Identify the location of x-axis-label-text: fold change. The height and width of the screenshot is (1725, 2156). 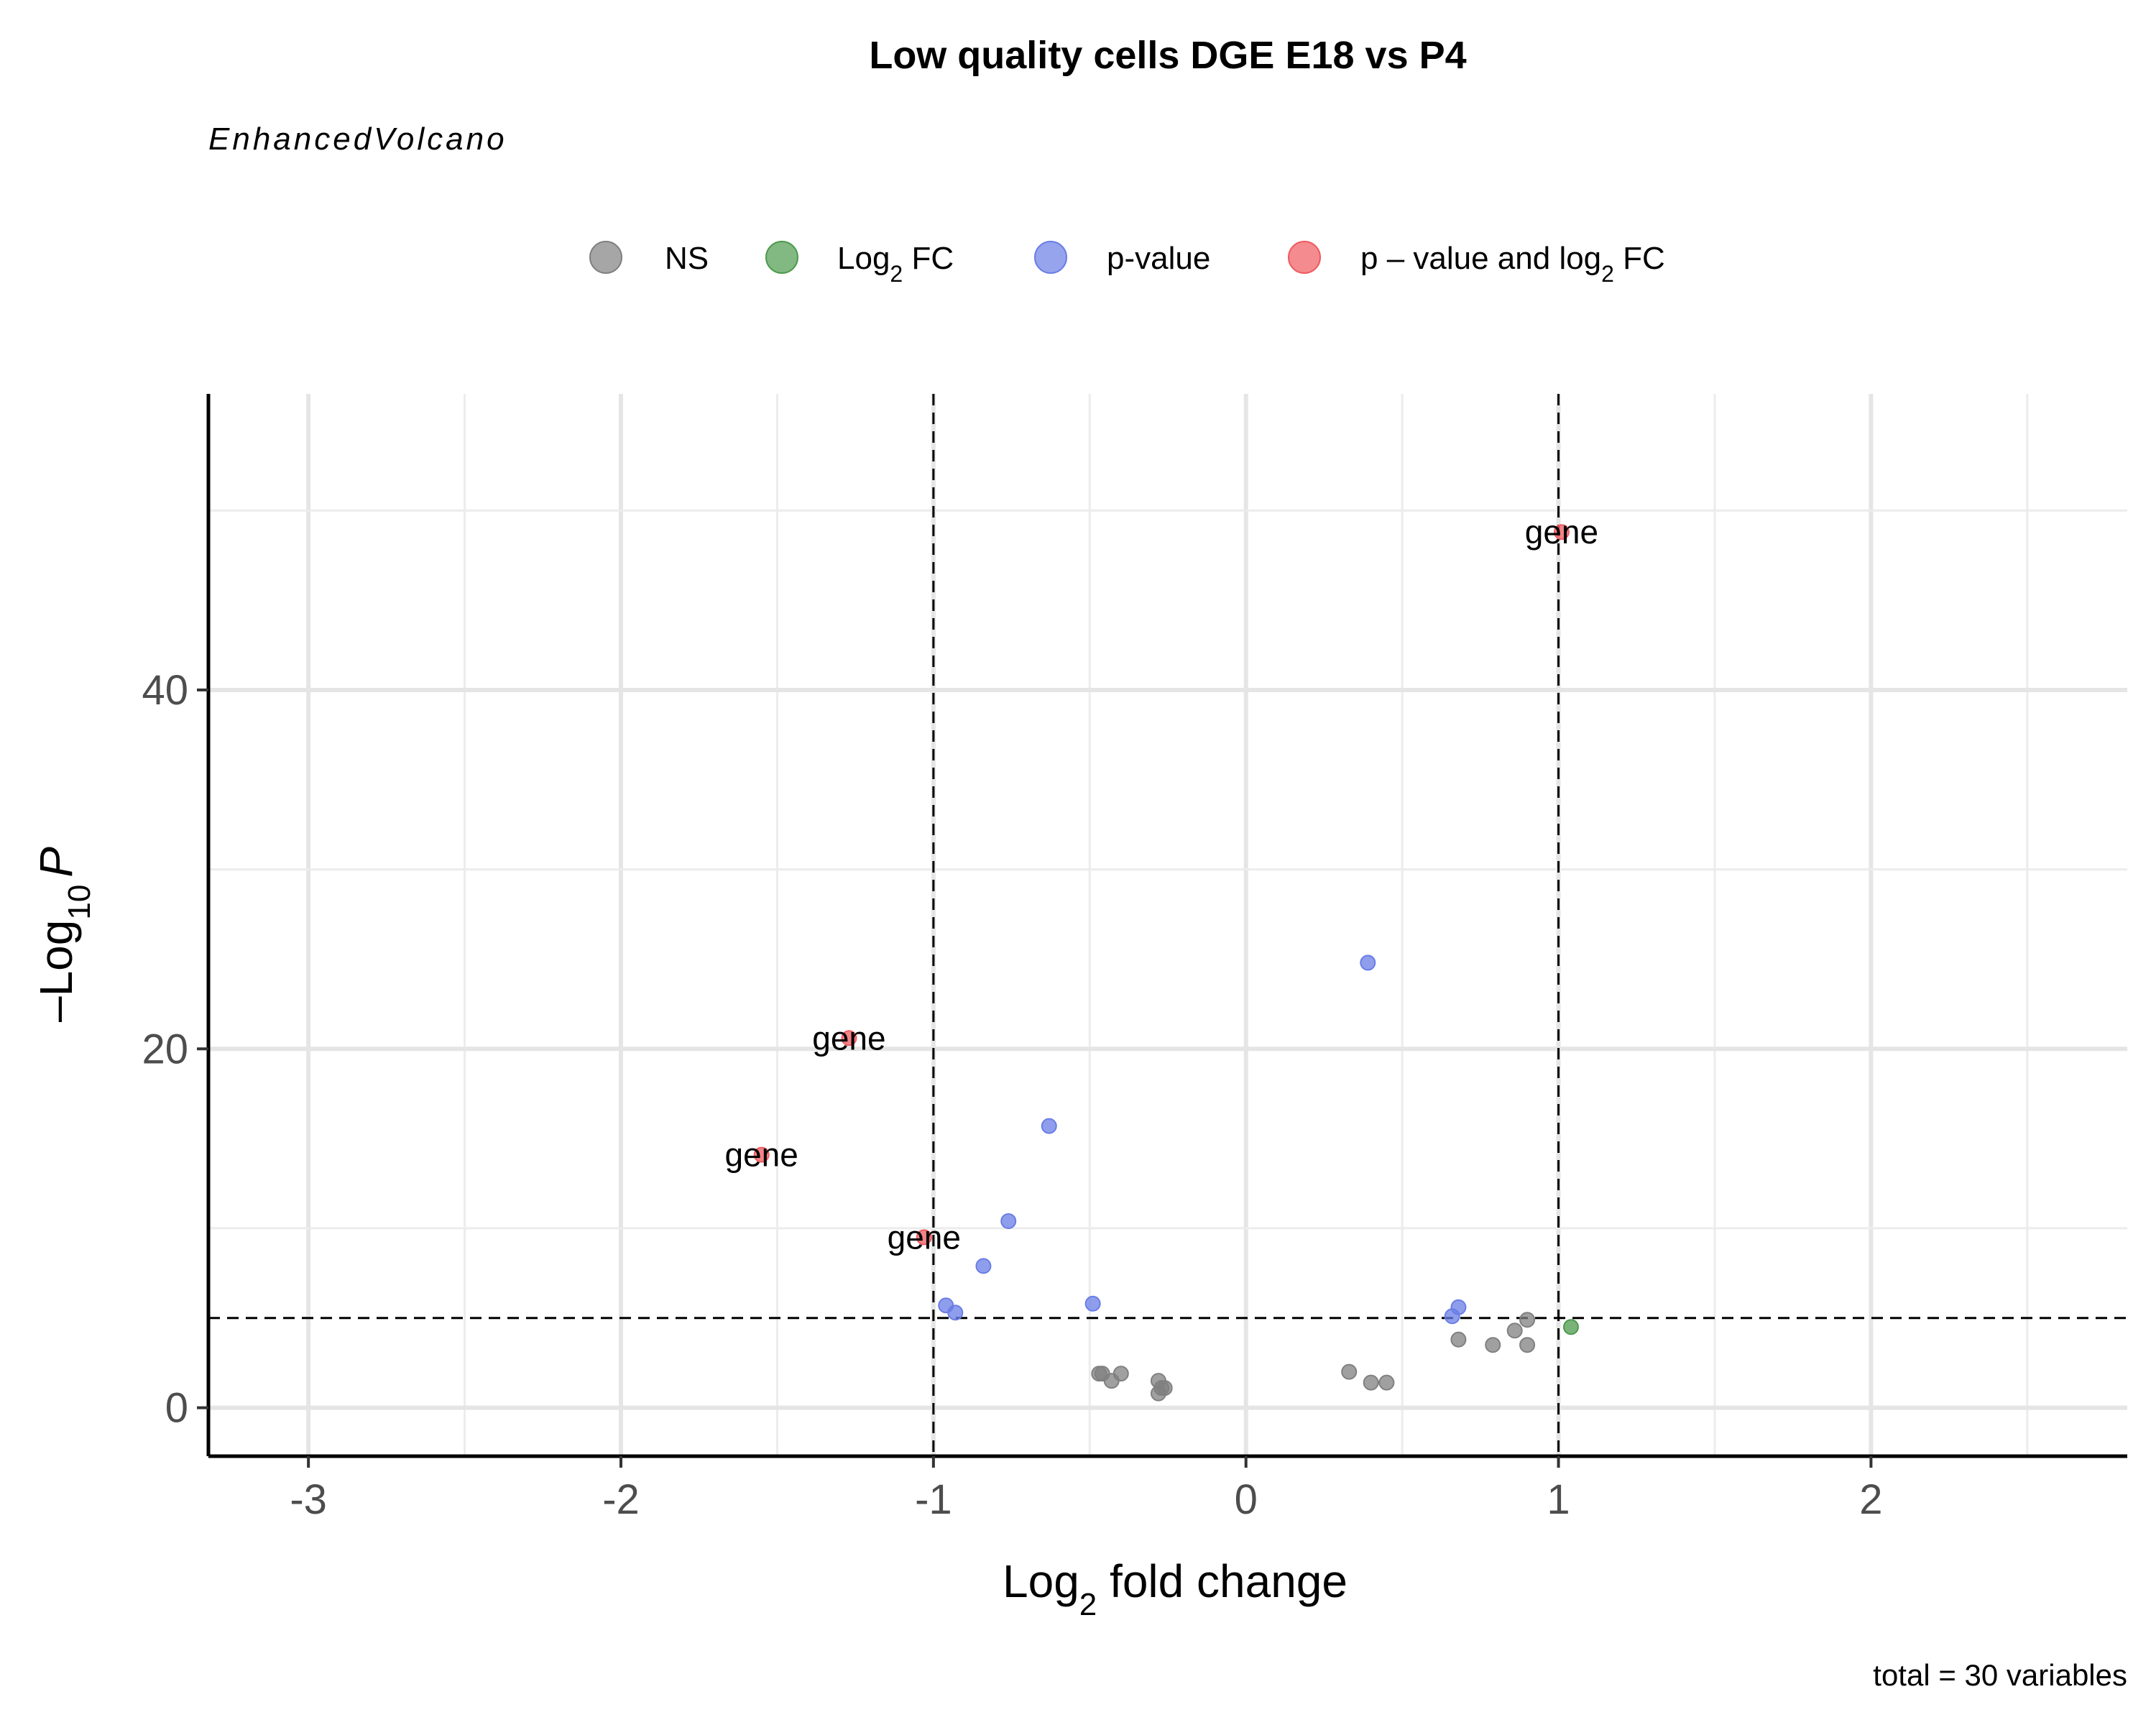
(1222, 1581).